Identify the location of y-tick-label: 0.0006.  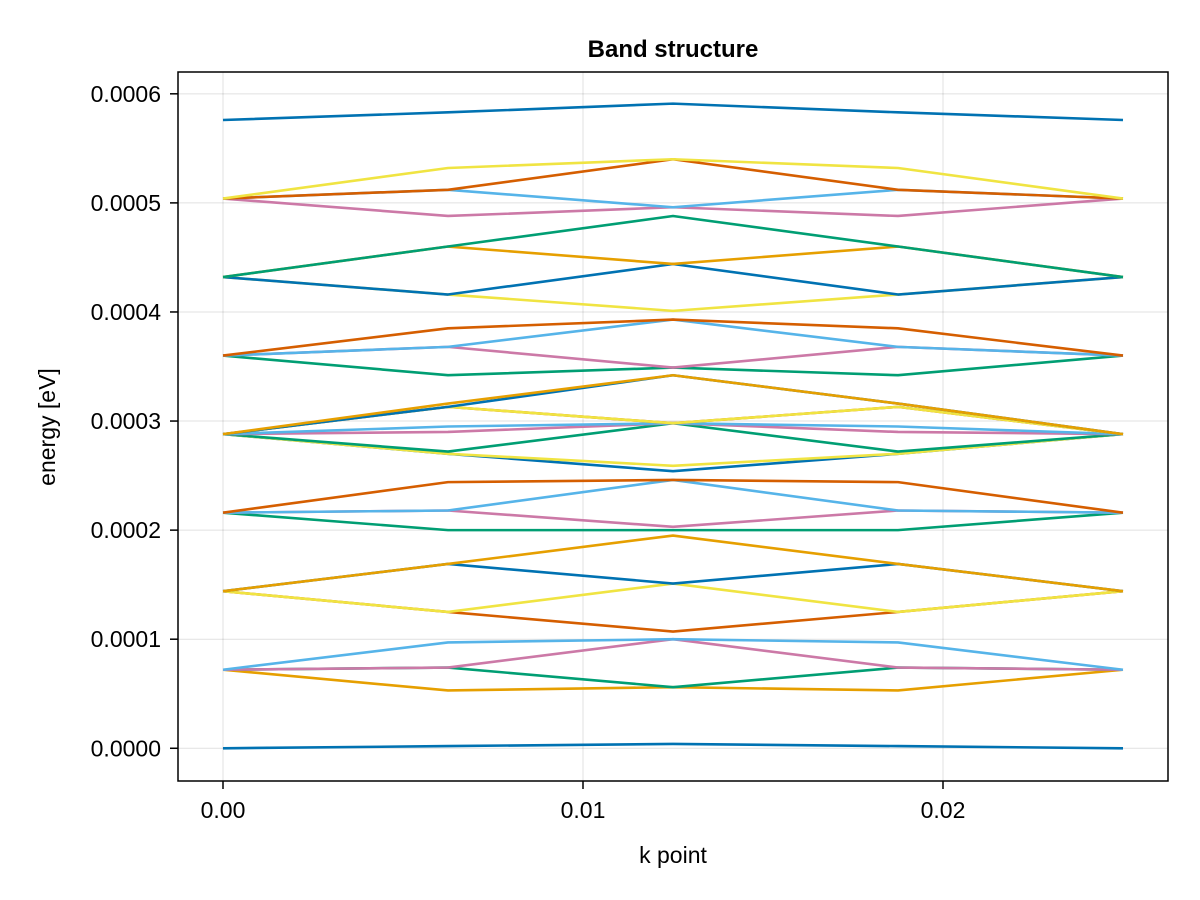
(126, 94).